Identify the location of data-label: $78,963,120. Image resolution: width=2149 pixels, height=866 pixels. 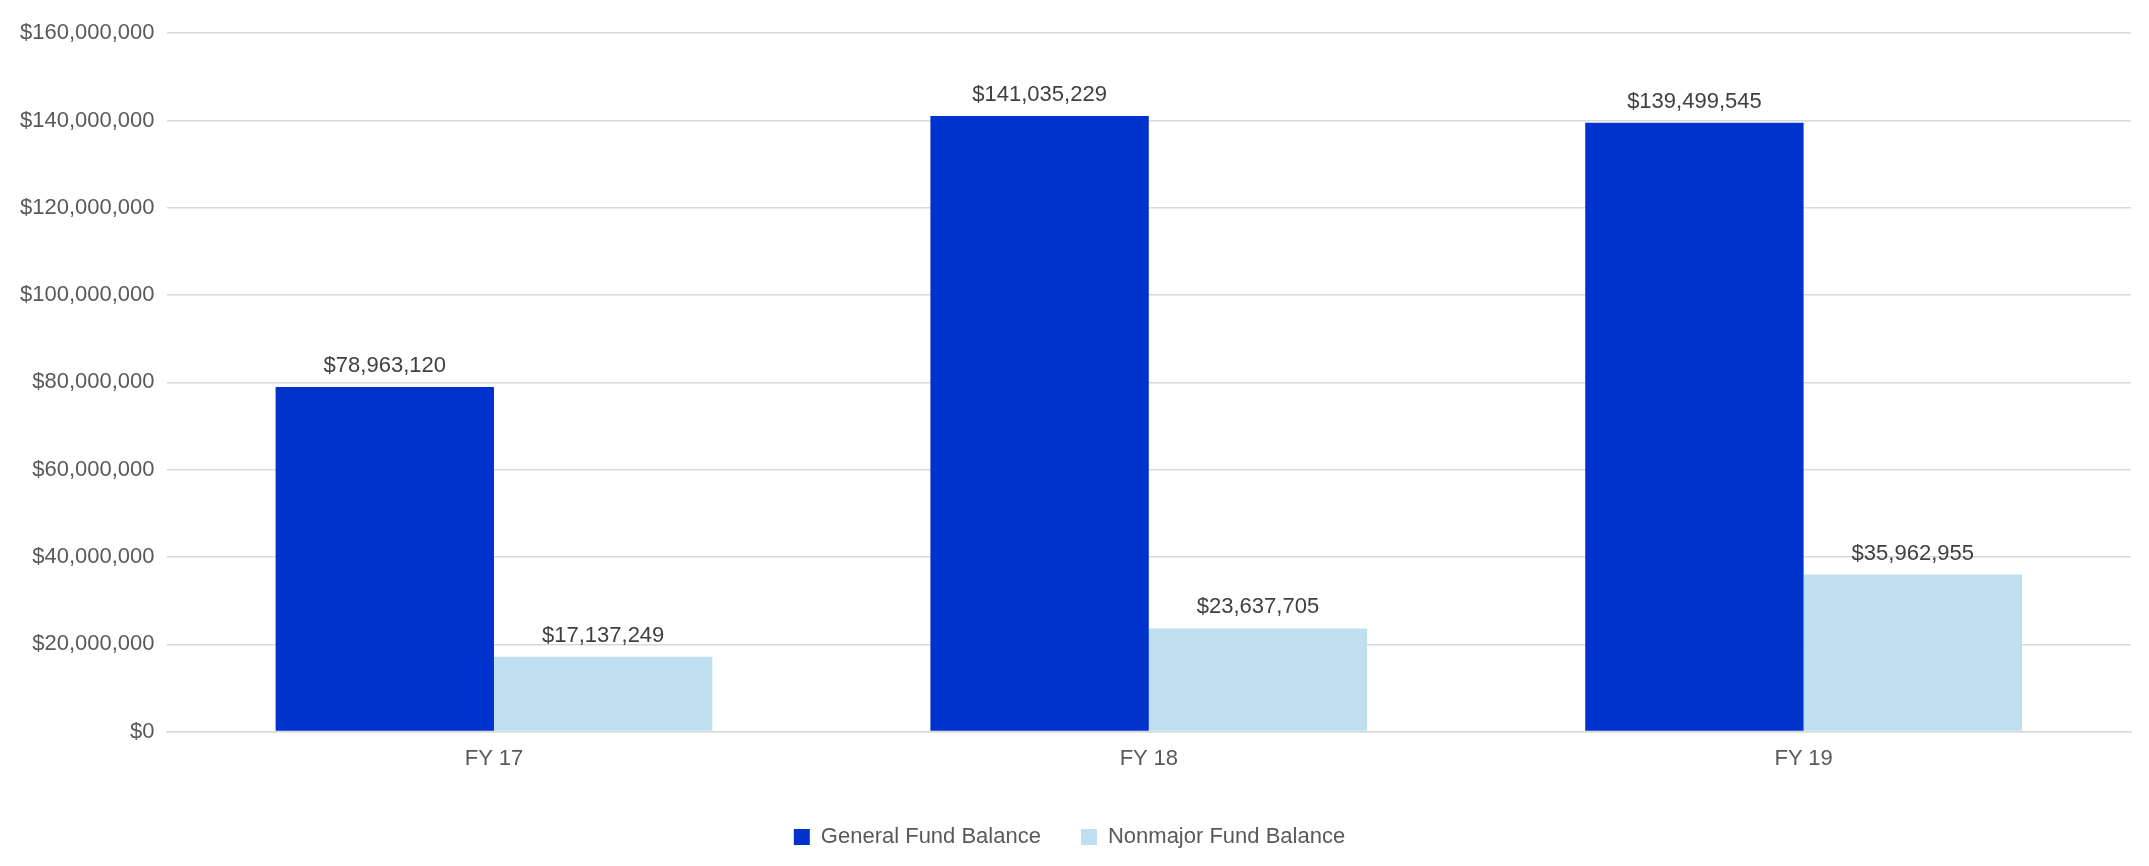
(384, 364).